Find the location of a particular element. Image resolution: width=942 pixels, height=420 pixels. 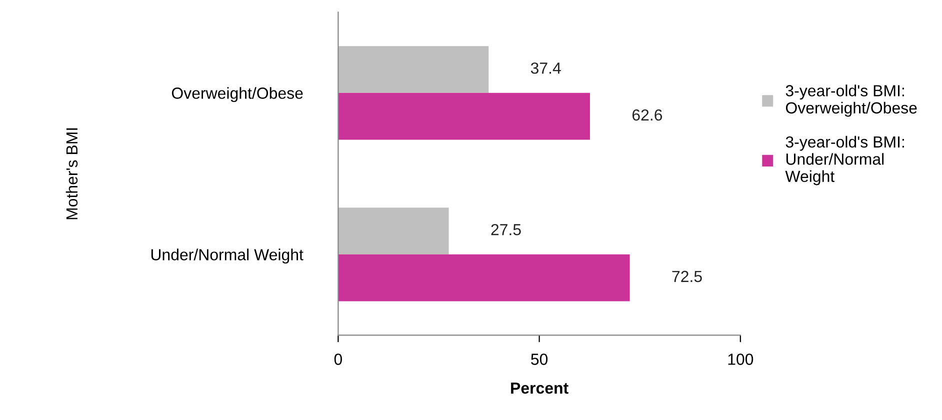

x-axis-title: Percent is located at coordinates (539, 388).